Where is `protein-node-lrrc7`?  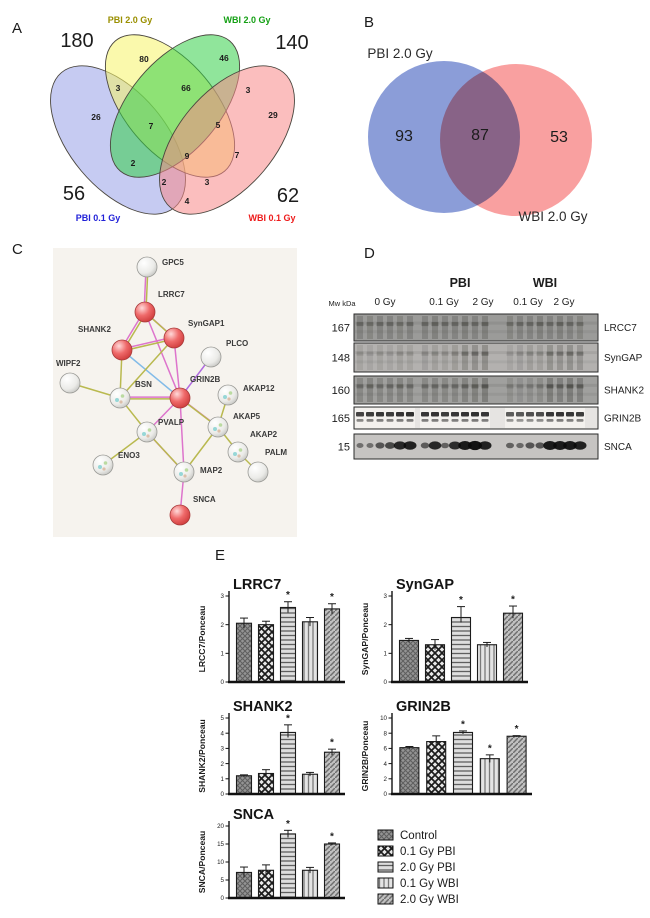 protein-node-lrrc7 is located at coordinates (145, 312).